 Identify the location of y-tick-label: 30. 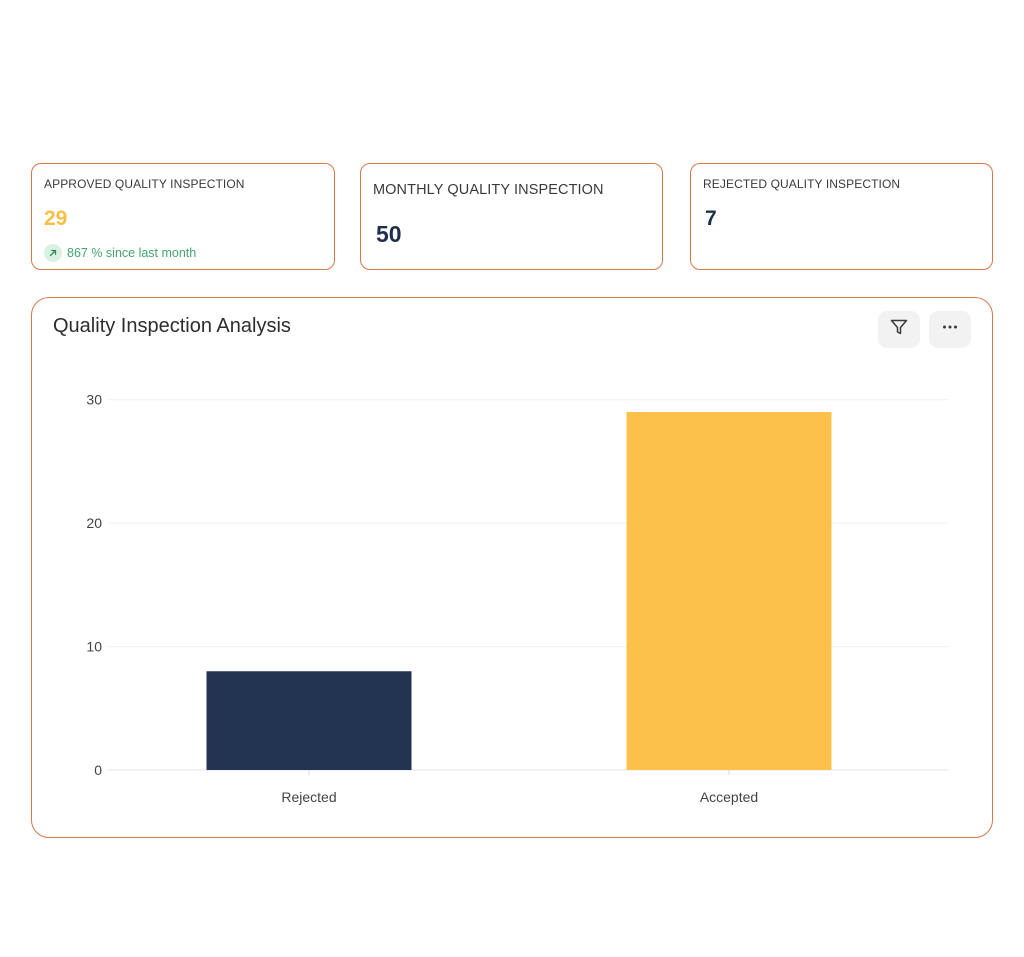
(94, 400).